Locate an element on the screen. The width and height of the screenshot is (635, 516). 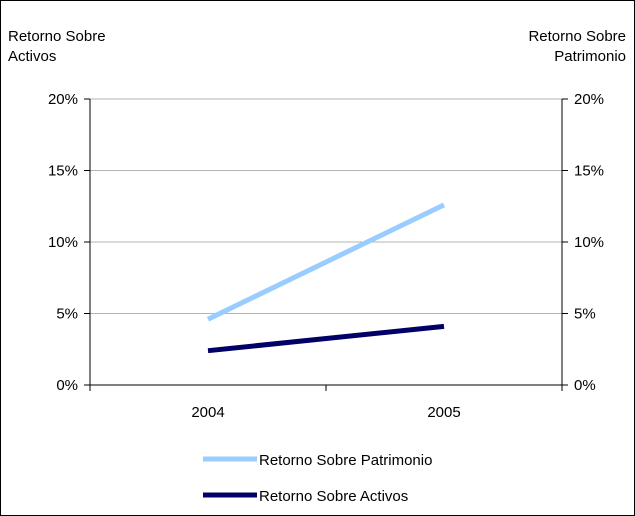
x-tick-label: 2005 is located at coordinates (443, 412).